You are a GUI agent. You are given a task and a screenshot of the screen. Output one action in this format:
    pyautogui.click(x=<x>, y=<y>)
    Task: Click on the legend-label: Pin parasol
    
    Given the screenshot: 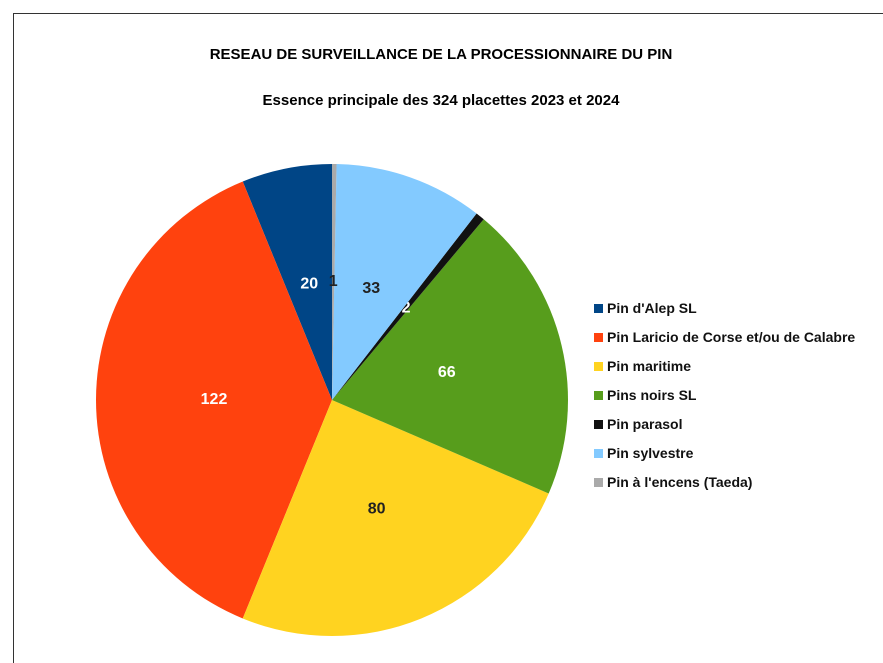 What is the action you would take?
    pyautogui.click(x=645, y=424)
    